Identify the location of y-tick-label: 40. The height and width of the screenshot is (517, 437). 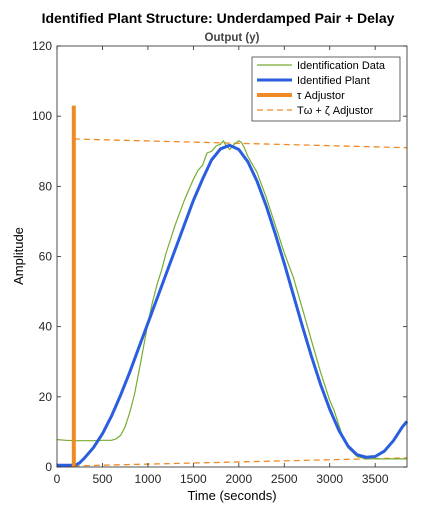
(46, 327).